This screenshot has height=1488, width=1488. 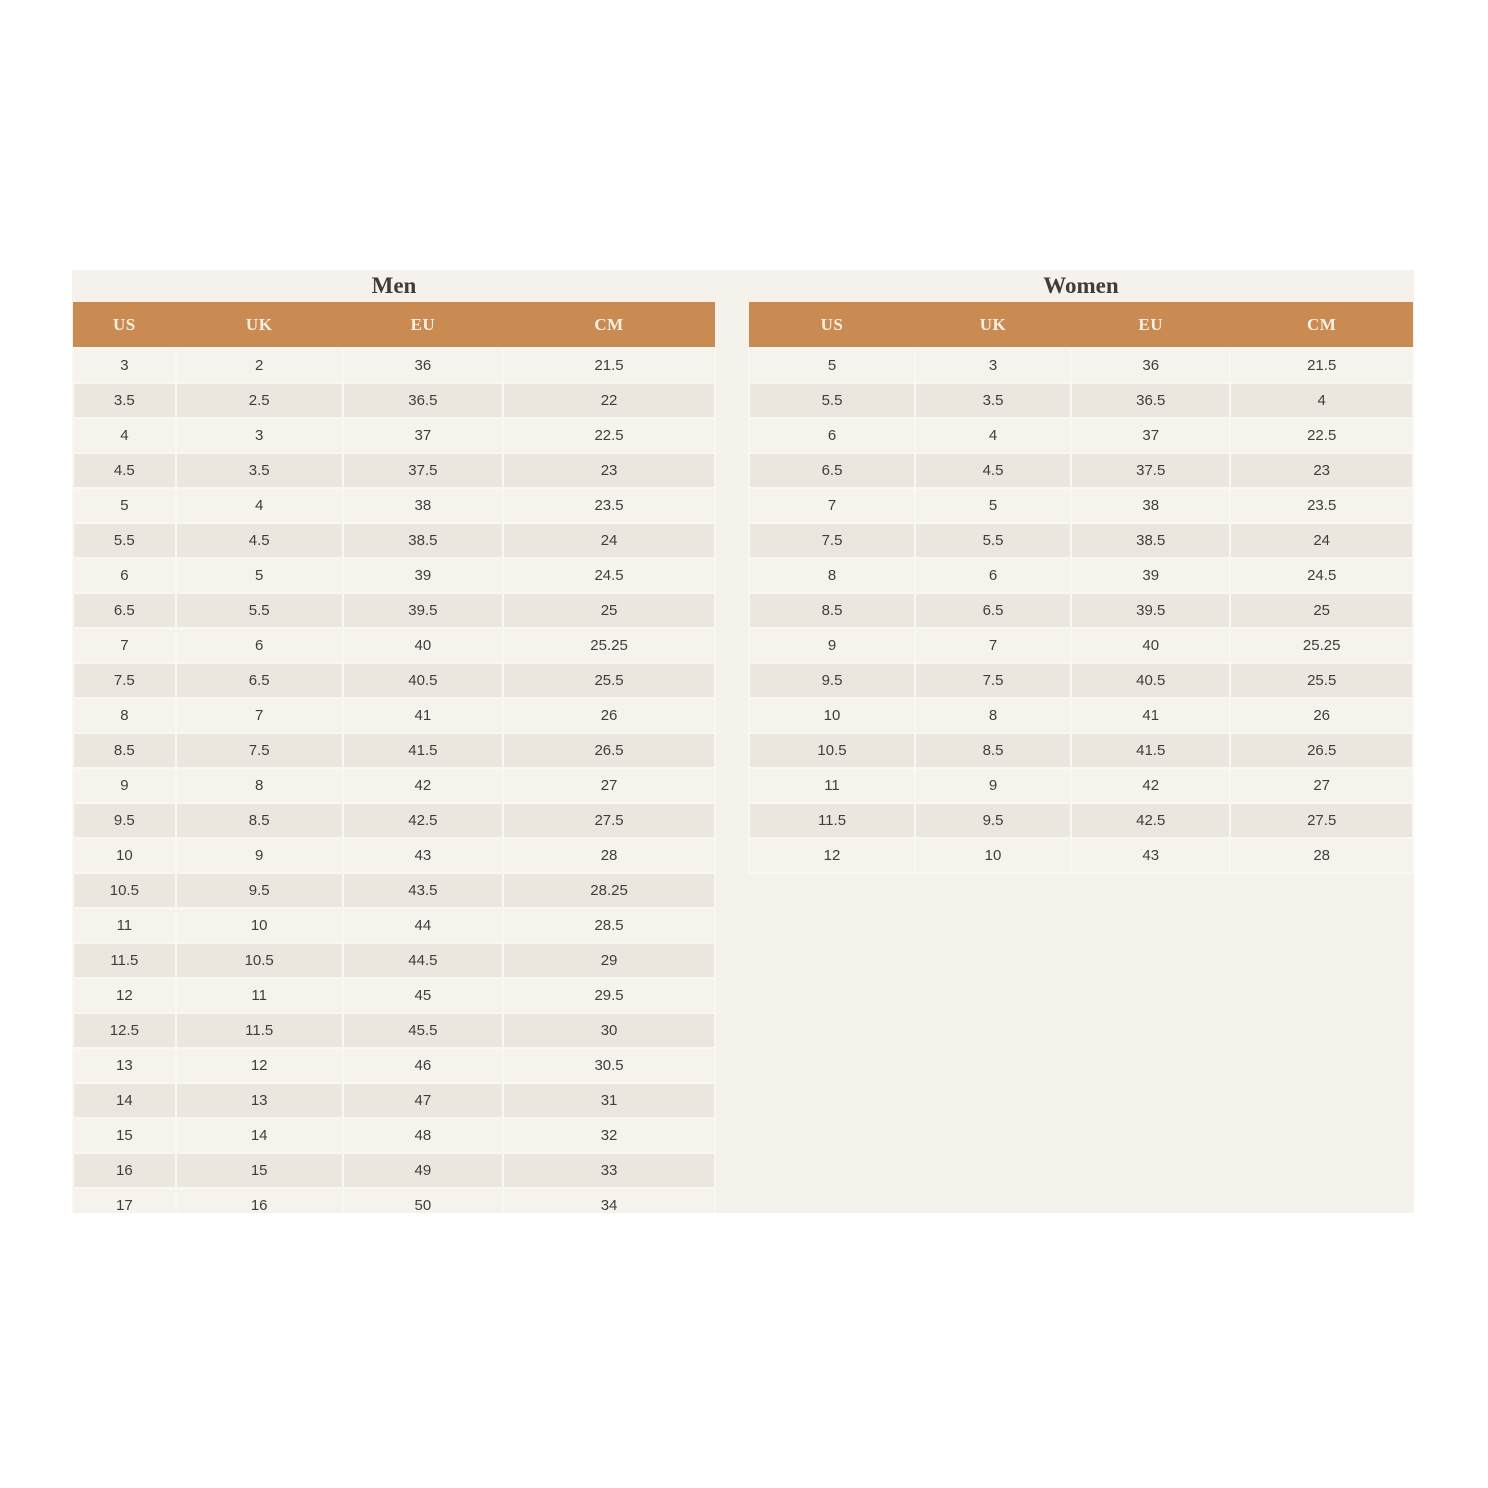 What do you see at coordinates (1321, 715) in the screenshot?
I see `table-cell: 26` at bounding box center [1321, 715].